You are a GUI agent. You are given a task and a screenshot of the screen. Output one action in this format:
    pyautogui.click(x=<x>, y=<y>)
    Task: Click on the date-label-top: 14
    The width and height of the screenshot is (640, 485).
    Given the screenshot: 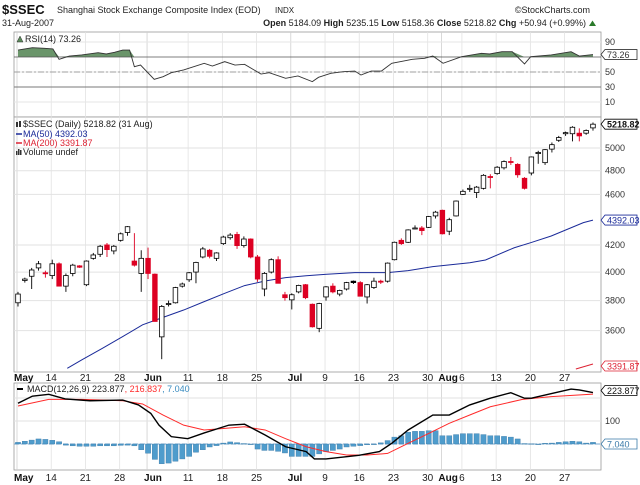 What is the action you would take?
    pyautogui.click(x=52, y=378)
    